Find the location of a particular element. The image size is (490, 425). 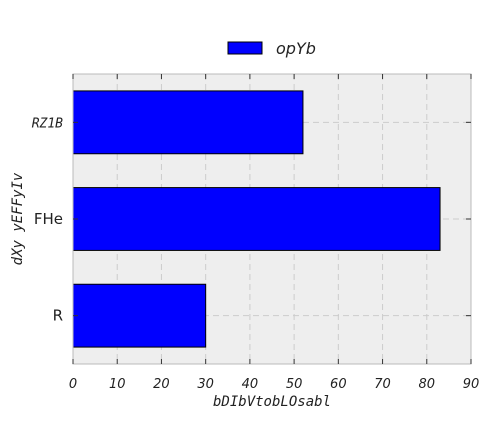

y-tick-label: FHe is located at coordinates (48, 219).